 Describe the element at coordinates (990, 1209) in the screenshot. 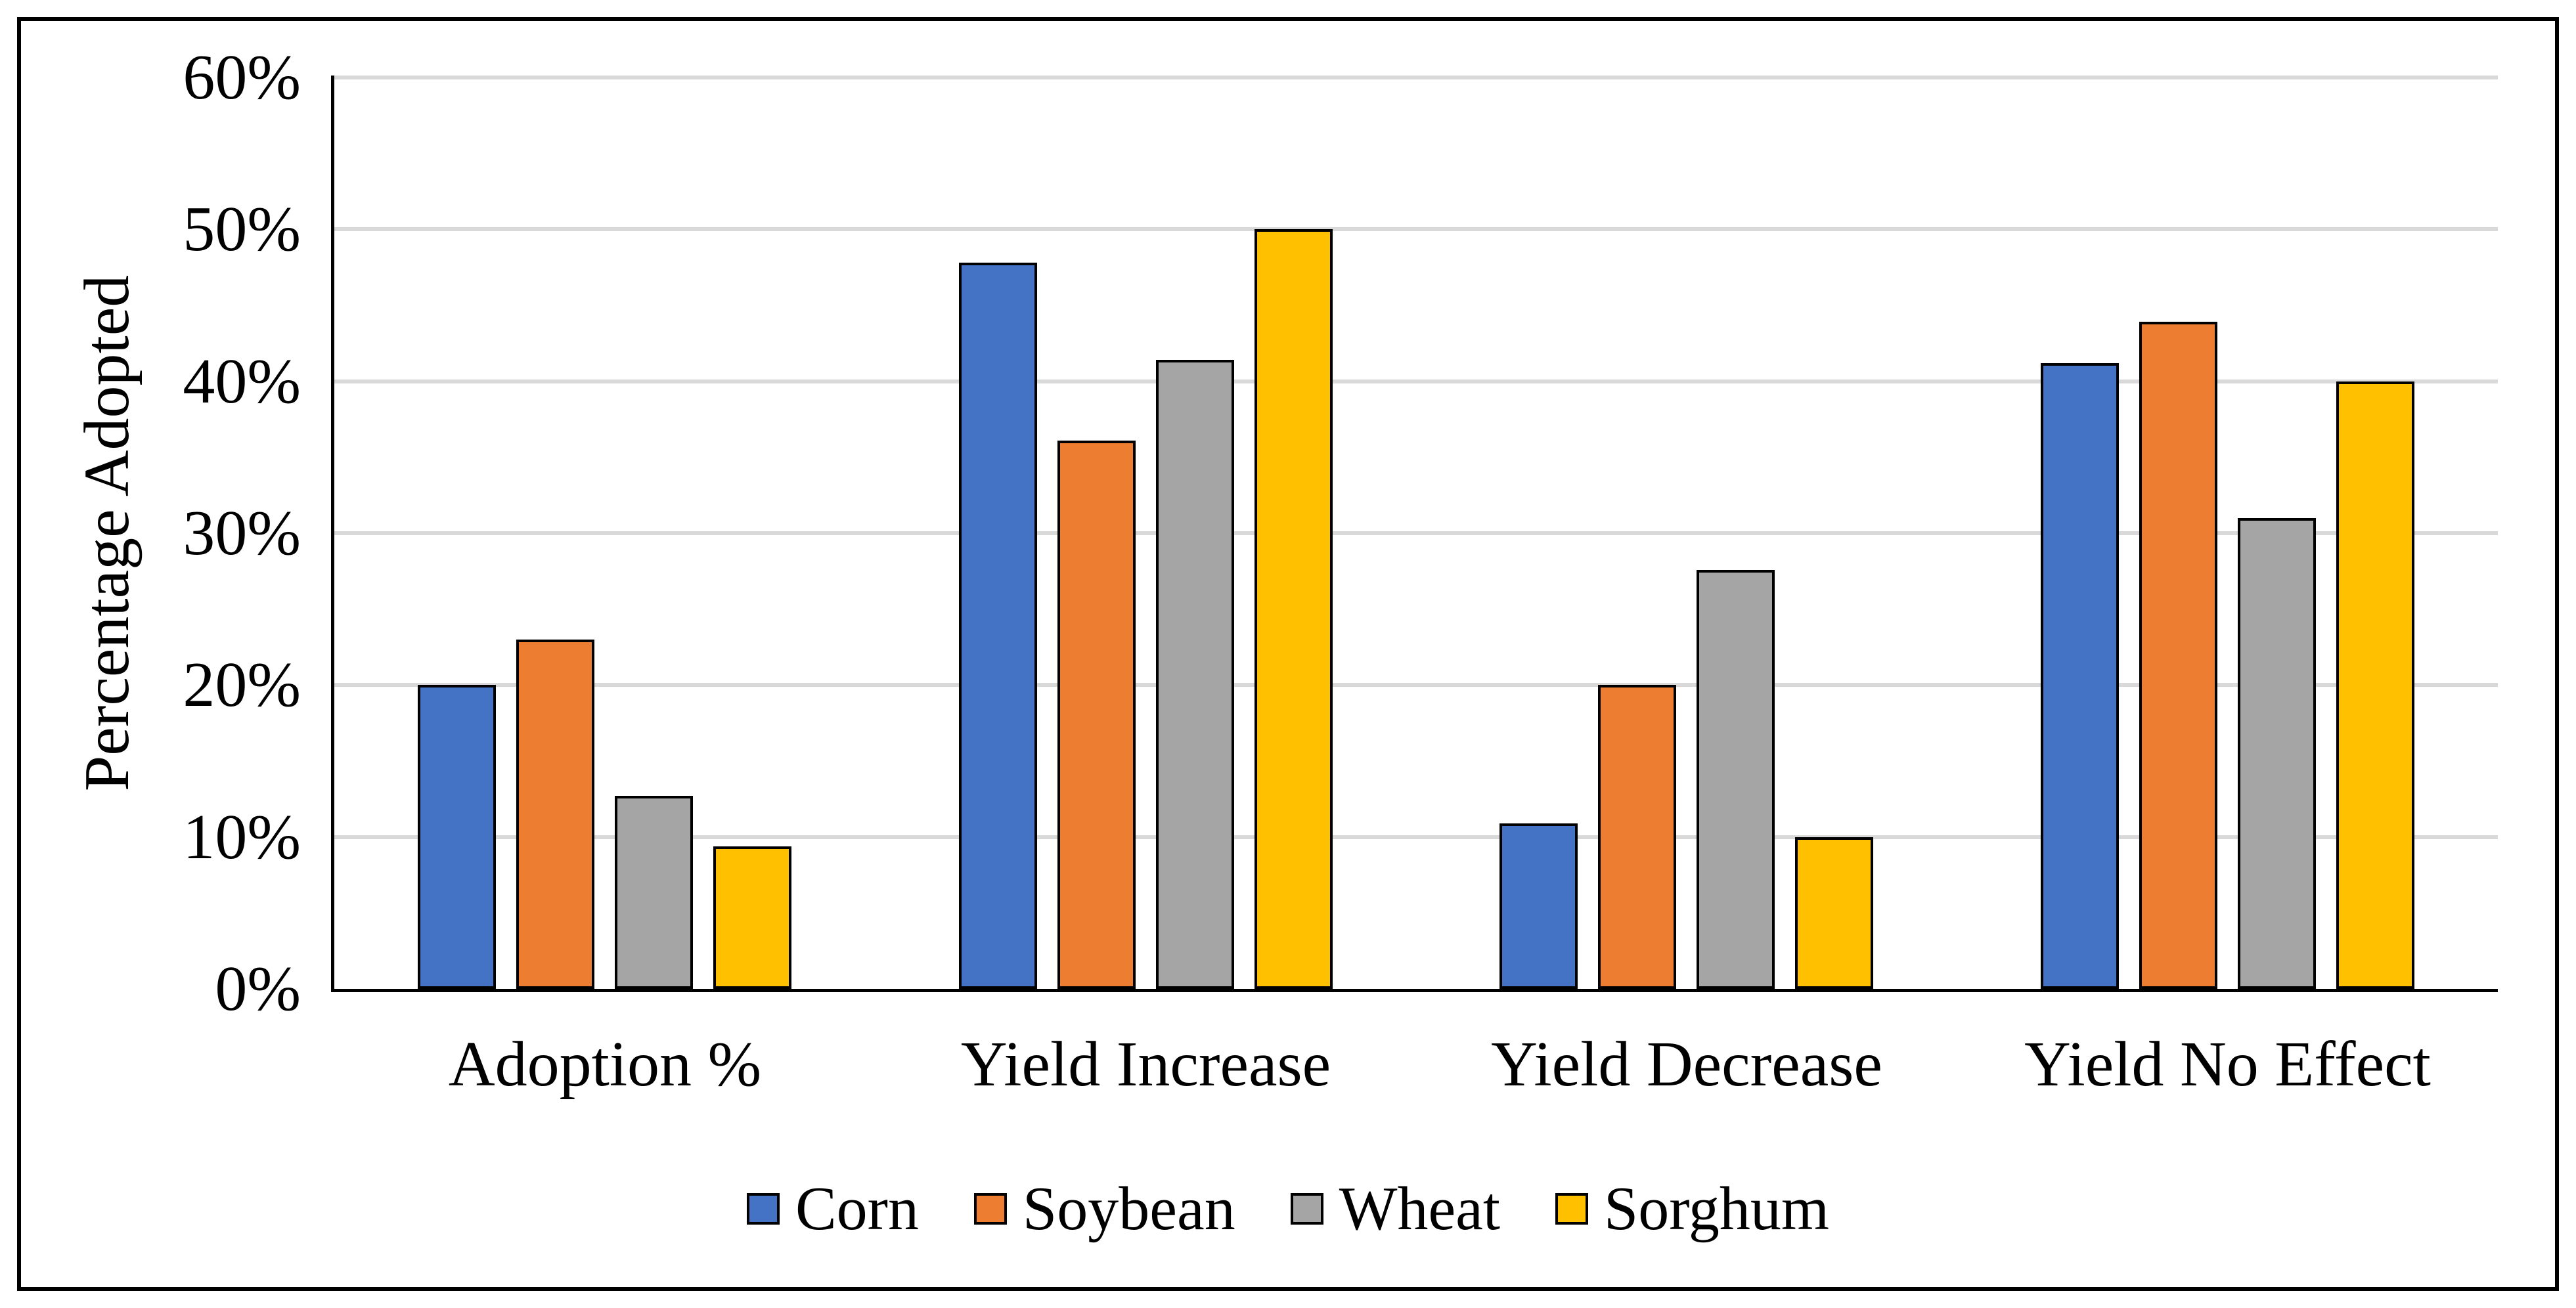

I see `legend-swatch-soybean` at that location.